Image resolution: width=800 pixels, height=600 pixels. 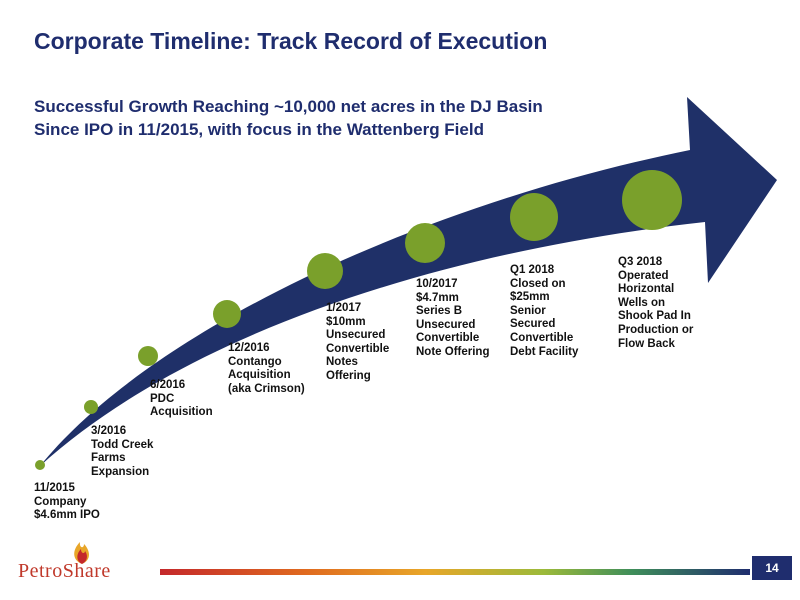 What do you see at coordinates (654, 316) in the screenshot?
I see `milestone-8-line: Shook Pad In` at bounding box center [654, 316].